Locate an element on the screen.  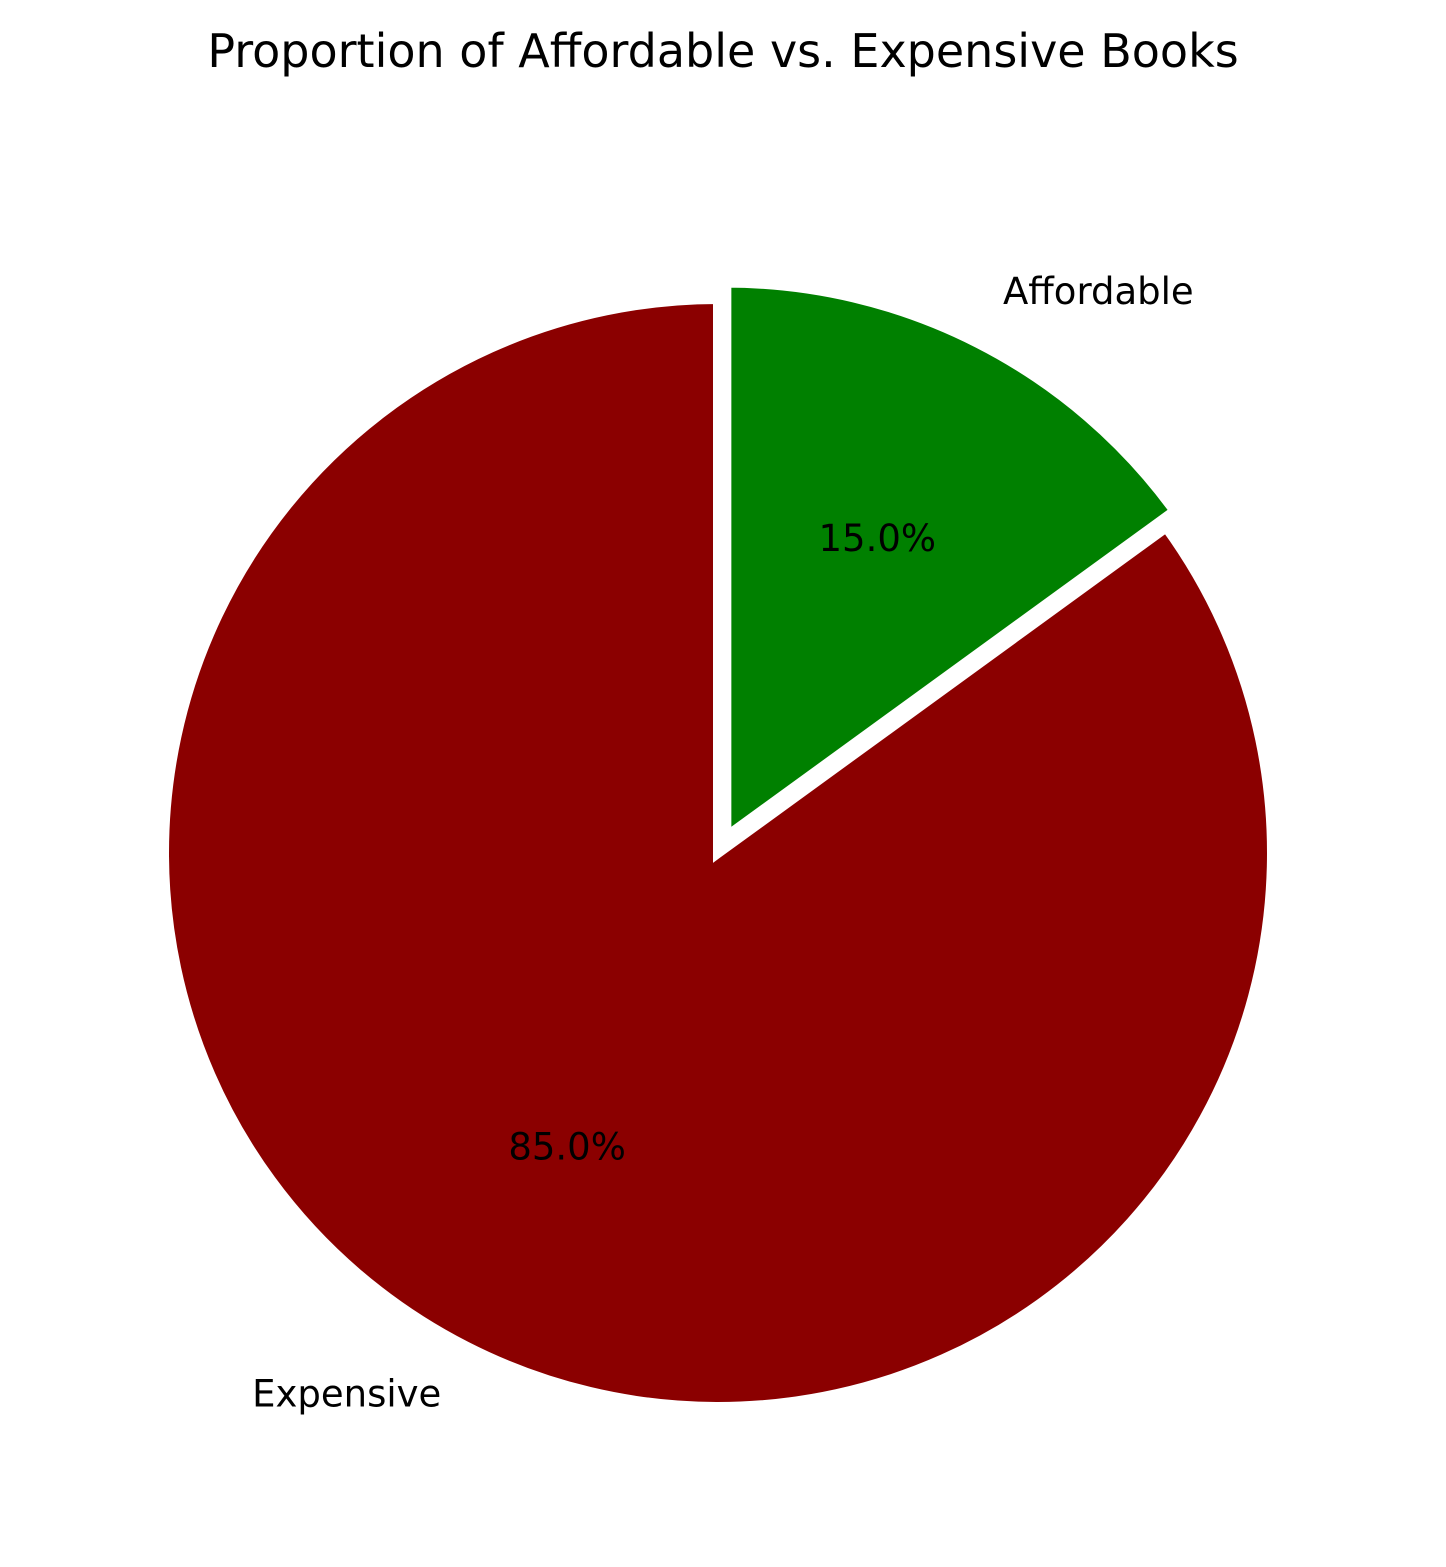
pie-slice-affordable is located at coordinates (951, 562).